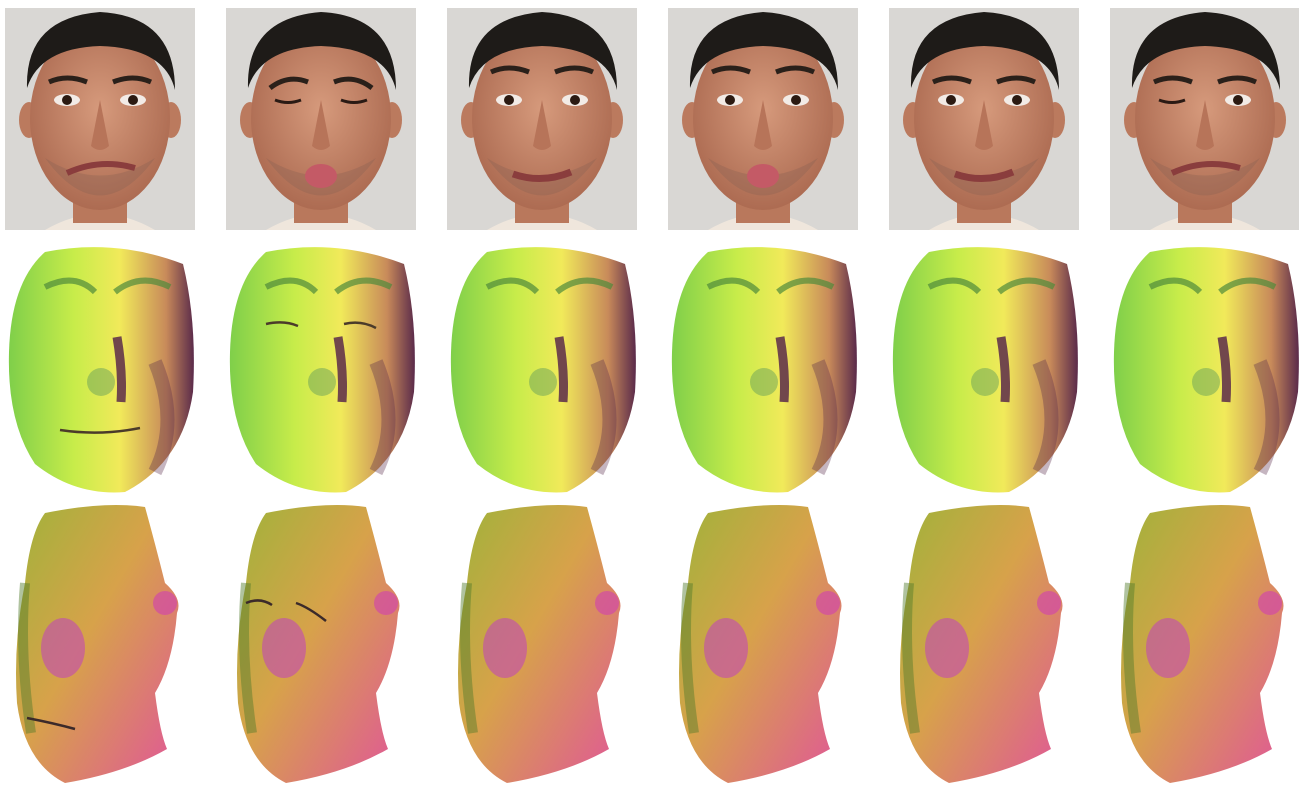  Describe the element at coordinates (542, 644) in the screenshot. I see `side-mesh-raised-brows-sad` at that location.